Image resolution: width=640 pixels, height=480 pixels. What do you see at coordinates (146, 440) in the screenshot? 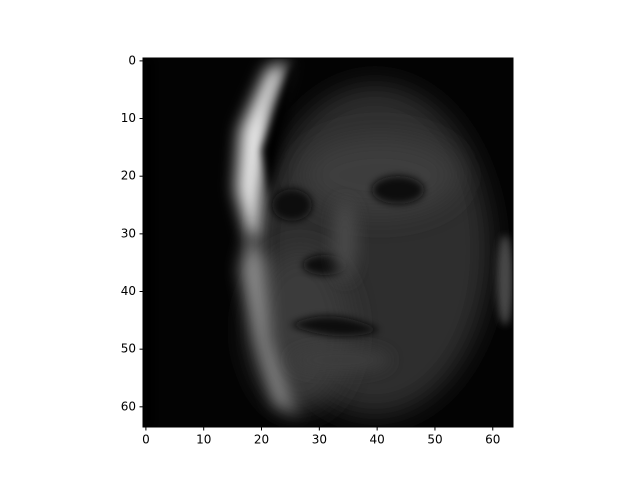
I see `x-tick-label: 0` at bounding box center [146, 440].